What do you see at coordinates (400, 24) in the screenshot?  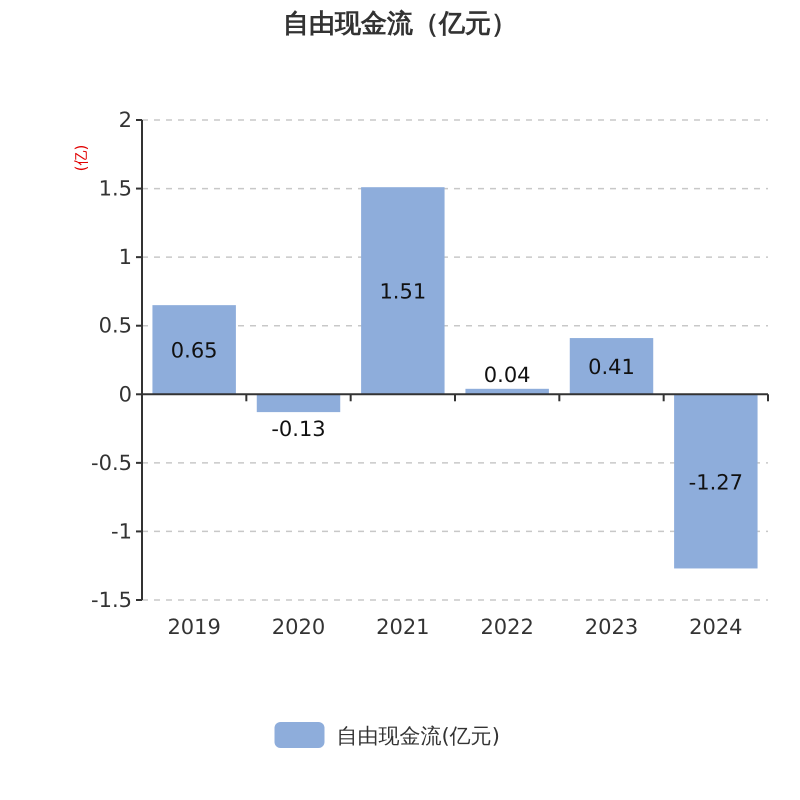 I see `title: 自由现金流（亿元）` at bounding box center [400, 24].